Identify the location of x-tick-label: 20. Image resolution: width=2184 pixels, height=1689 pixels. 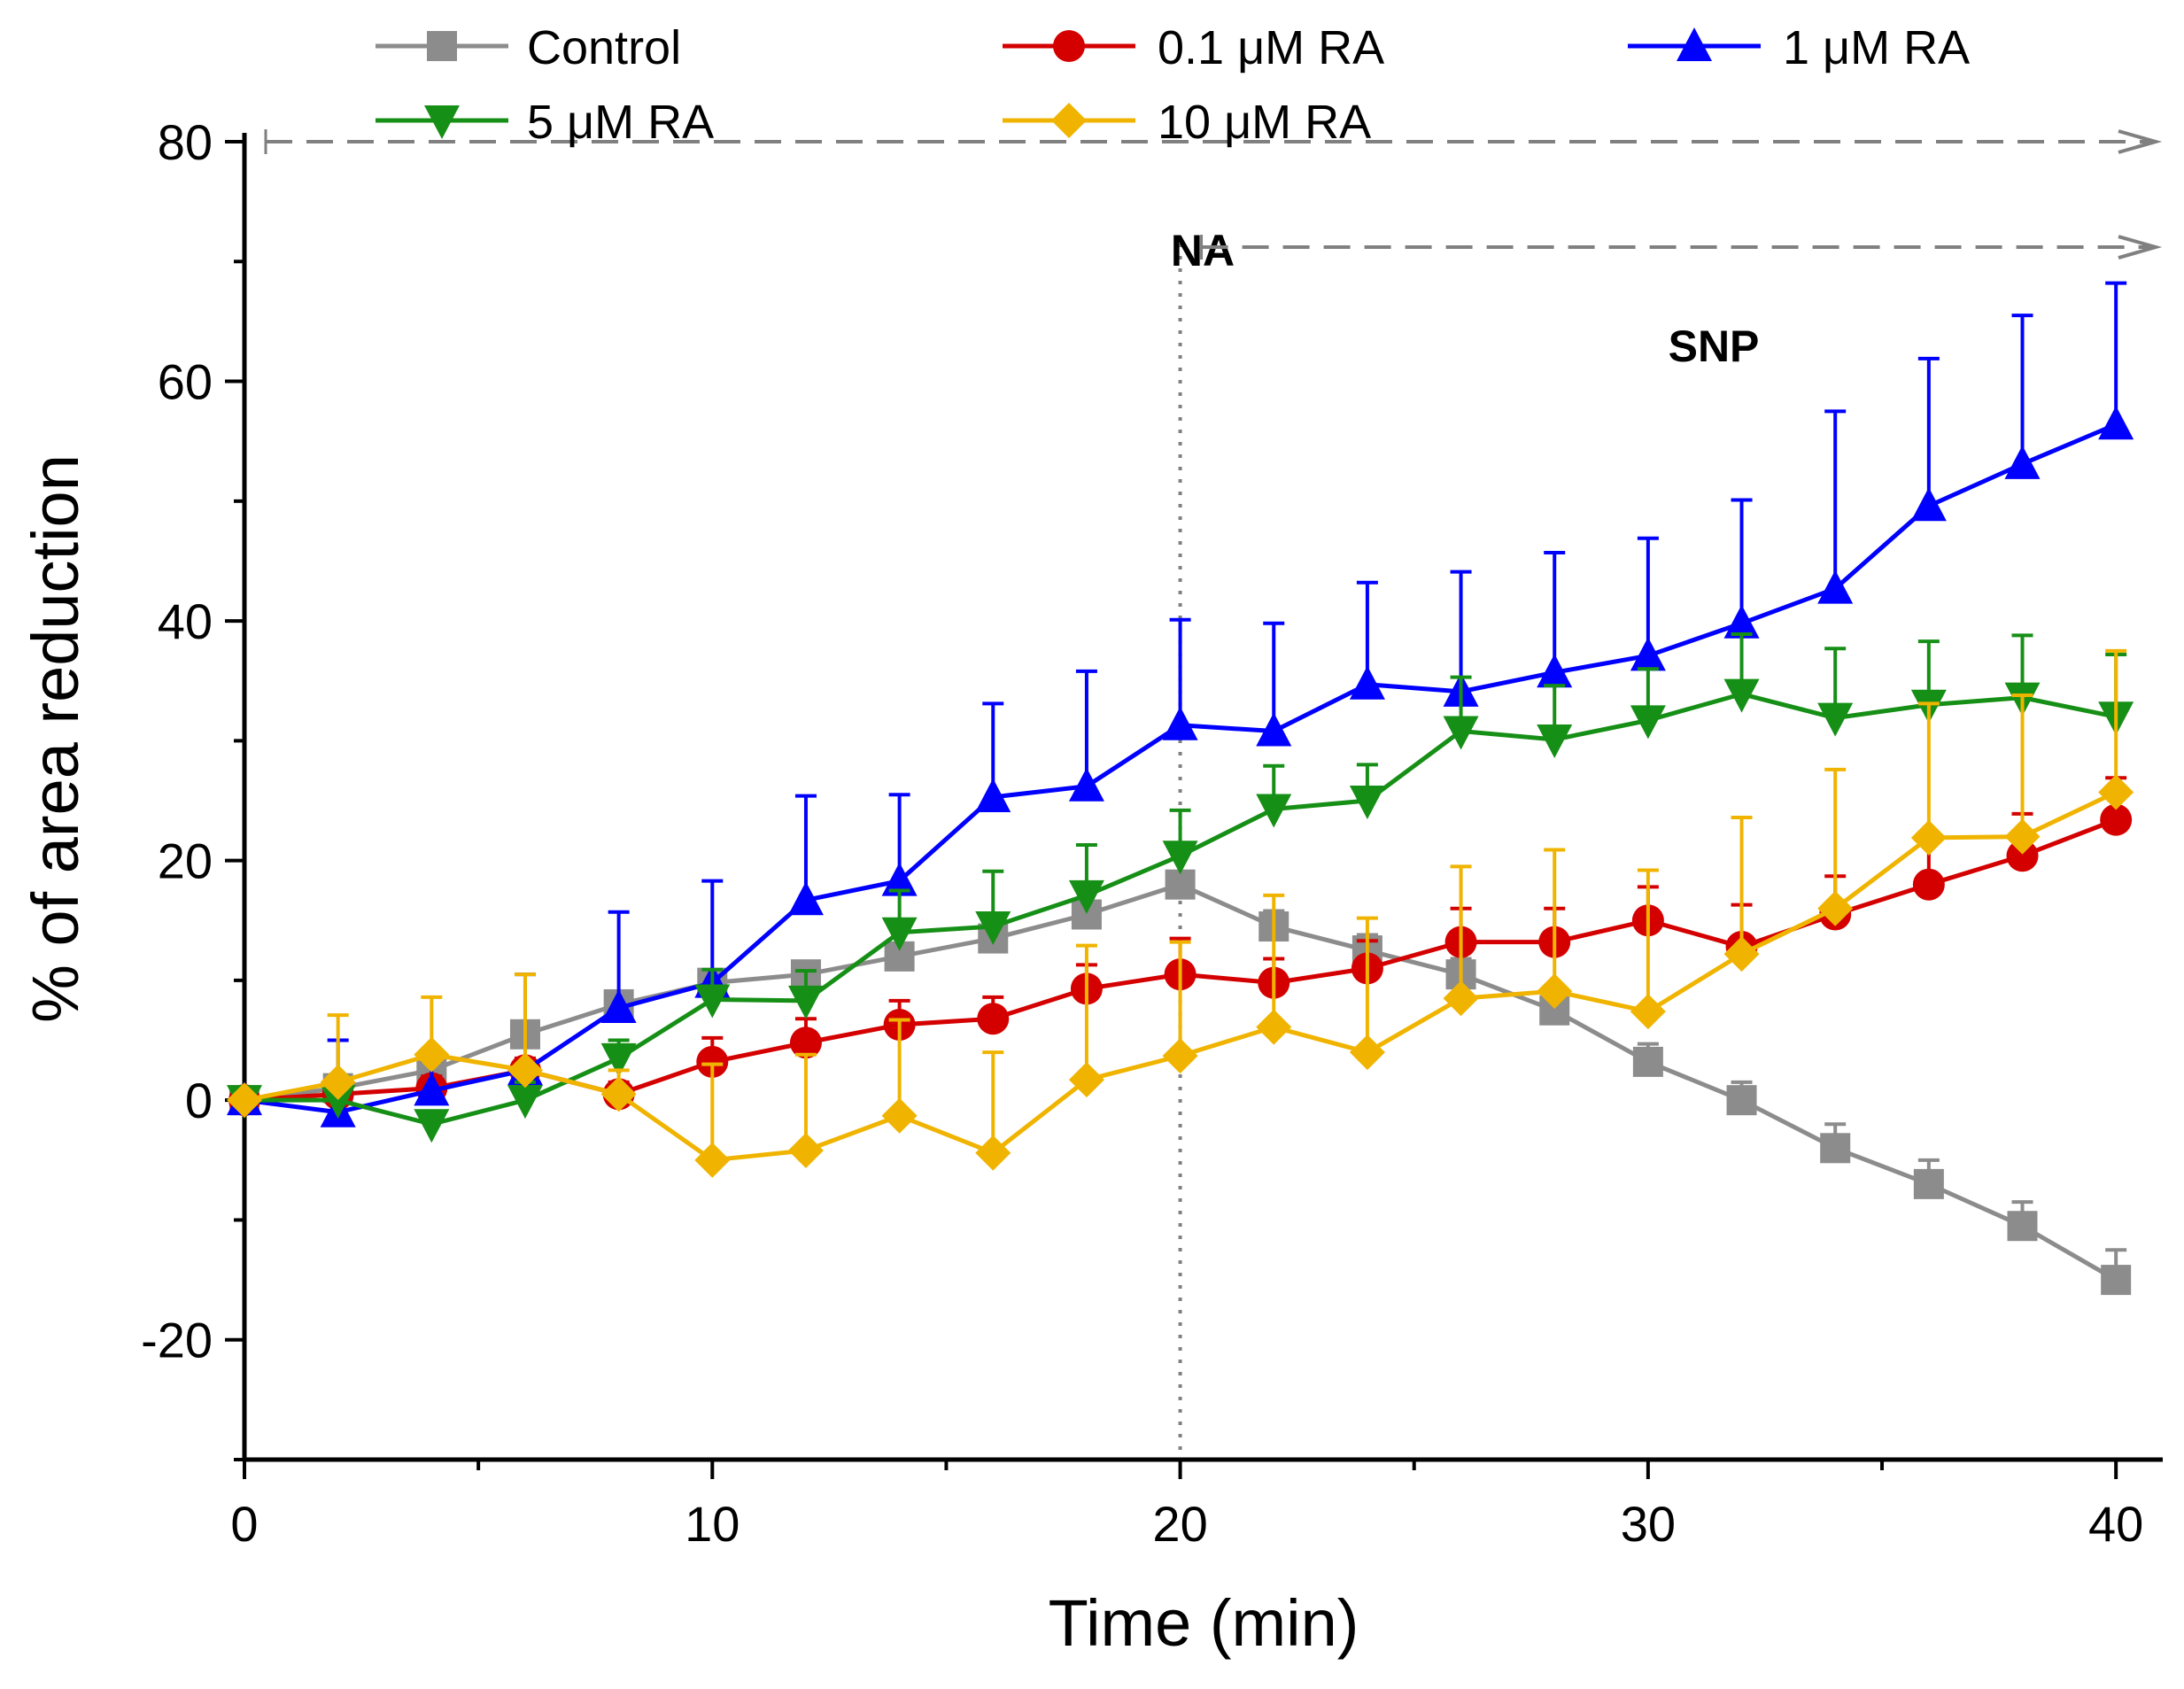
(1179, 1524).